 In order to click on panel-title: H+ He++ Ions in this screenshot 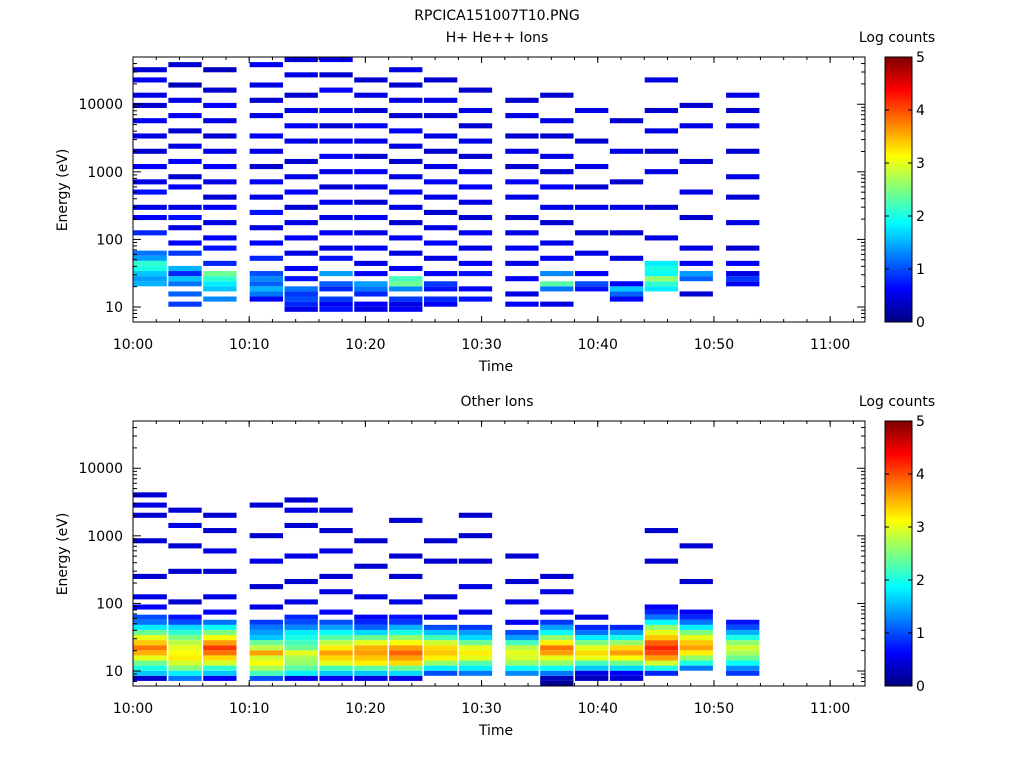, I will do `click(497, 38)`.